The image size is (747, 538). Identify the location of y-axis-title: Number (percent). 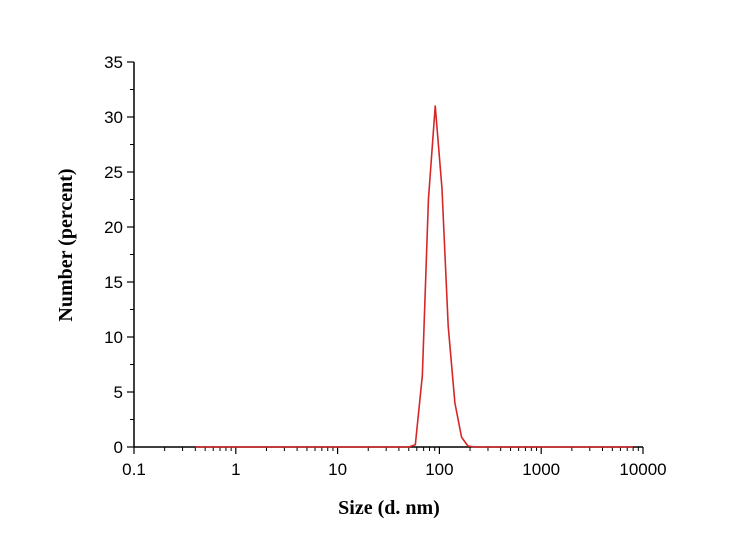
(66, 244).